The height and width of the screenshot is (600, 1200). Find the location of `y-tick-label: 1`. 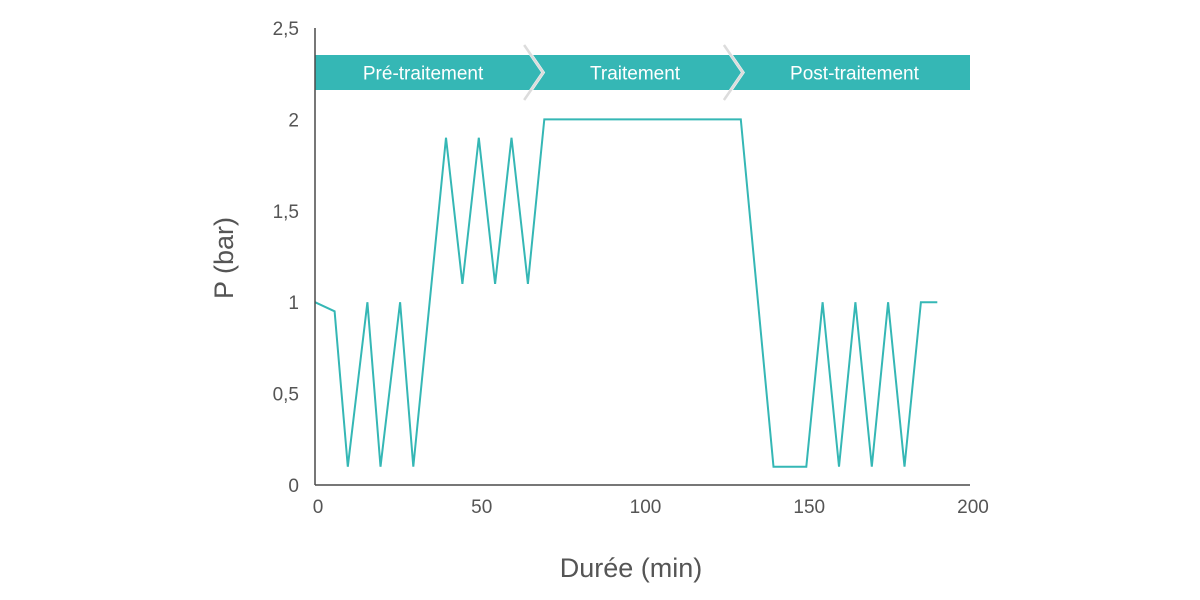

y-tick-label: 1 is located at coordinates (293, 303).